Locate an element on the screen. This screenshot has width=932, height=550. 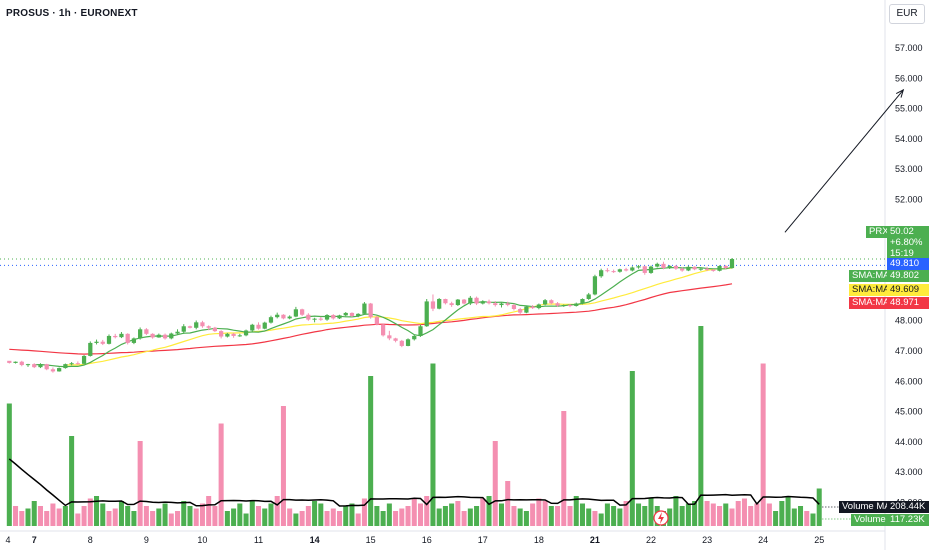
y-tick-label: 55.000 is located at coordinates (909, 109).